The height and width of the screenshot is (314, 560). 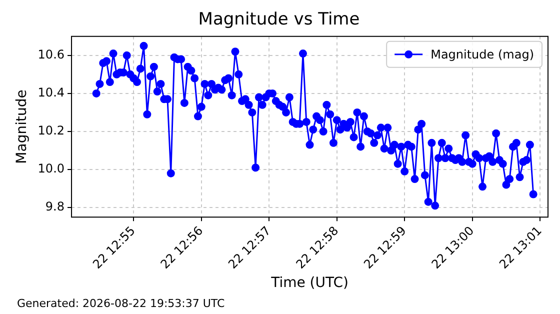 I want to click on chart-title: Magnitude vs Time, so click(x=279, y=20).